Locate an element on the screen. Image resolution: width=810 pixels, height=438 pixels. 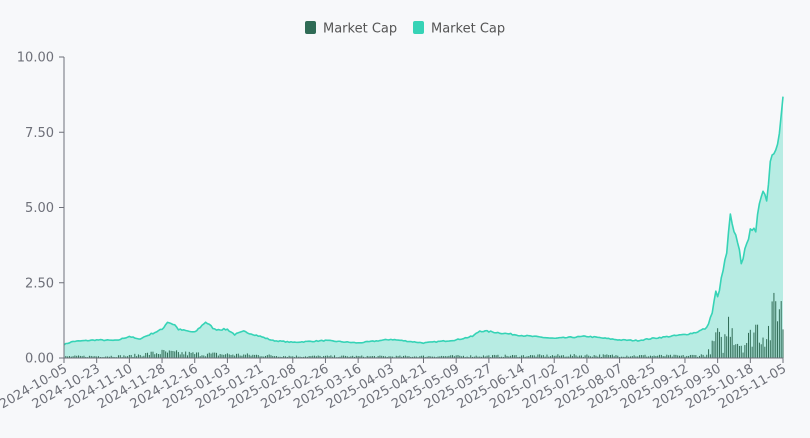
legend-item-bar: Market Cap is located at coordinates (351, 29).